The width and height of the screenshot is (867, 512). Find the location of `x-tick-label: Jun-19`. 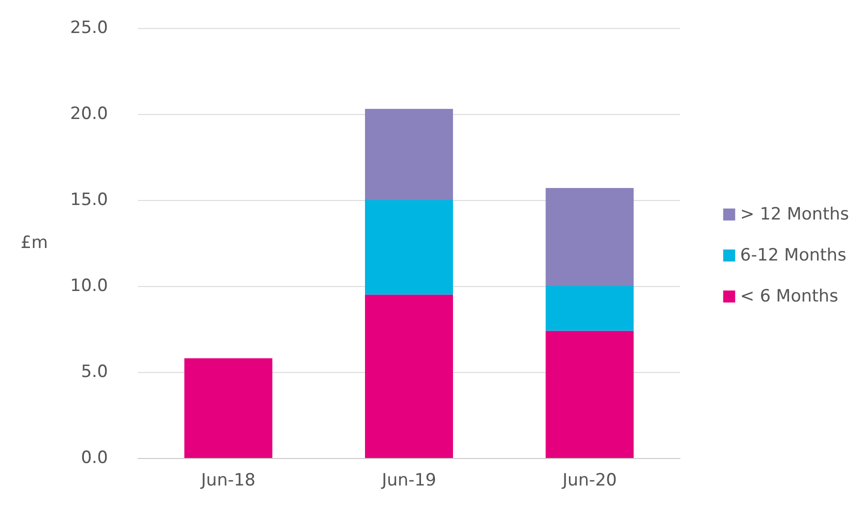

x-tick-label: Jun-19 is located at coordinates (408, 480).